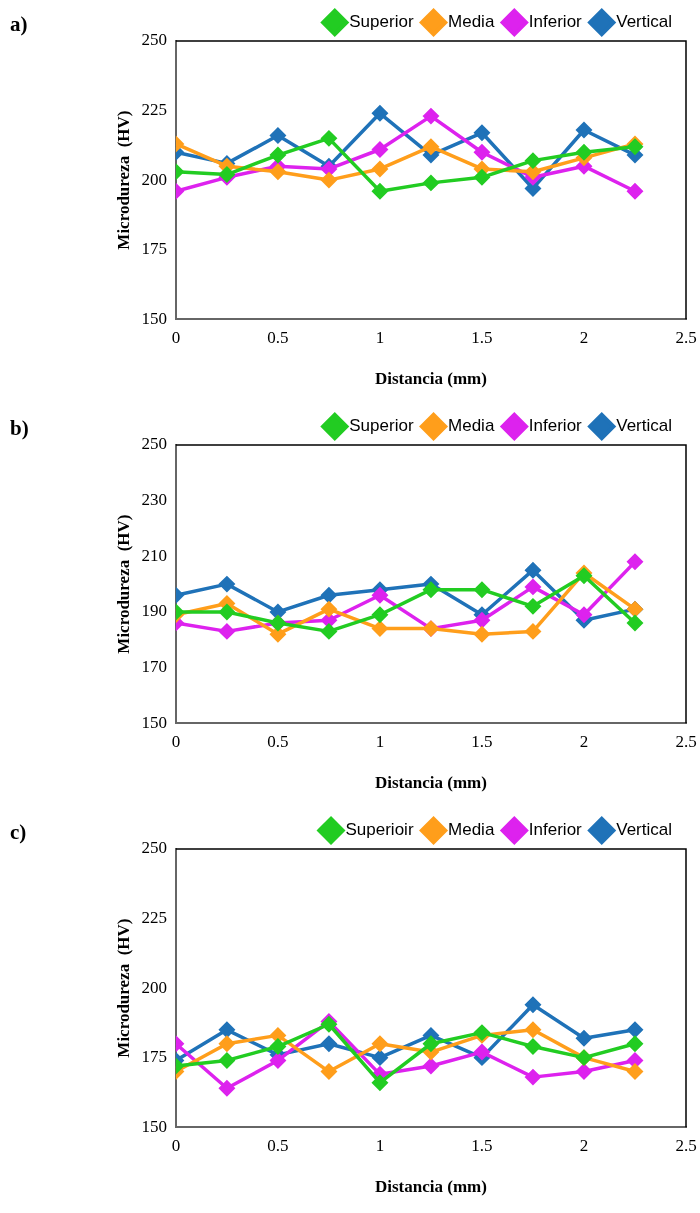  What do you see at coordinates (154, 611) in the screenshot?
I see `y-tick-label: 190` at bounding box center [154, 611].